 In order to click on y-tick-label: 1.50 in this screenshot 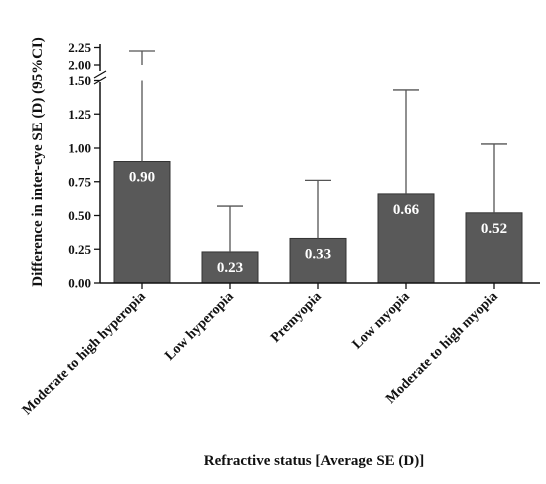, I will do `click(79, 80)`.